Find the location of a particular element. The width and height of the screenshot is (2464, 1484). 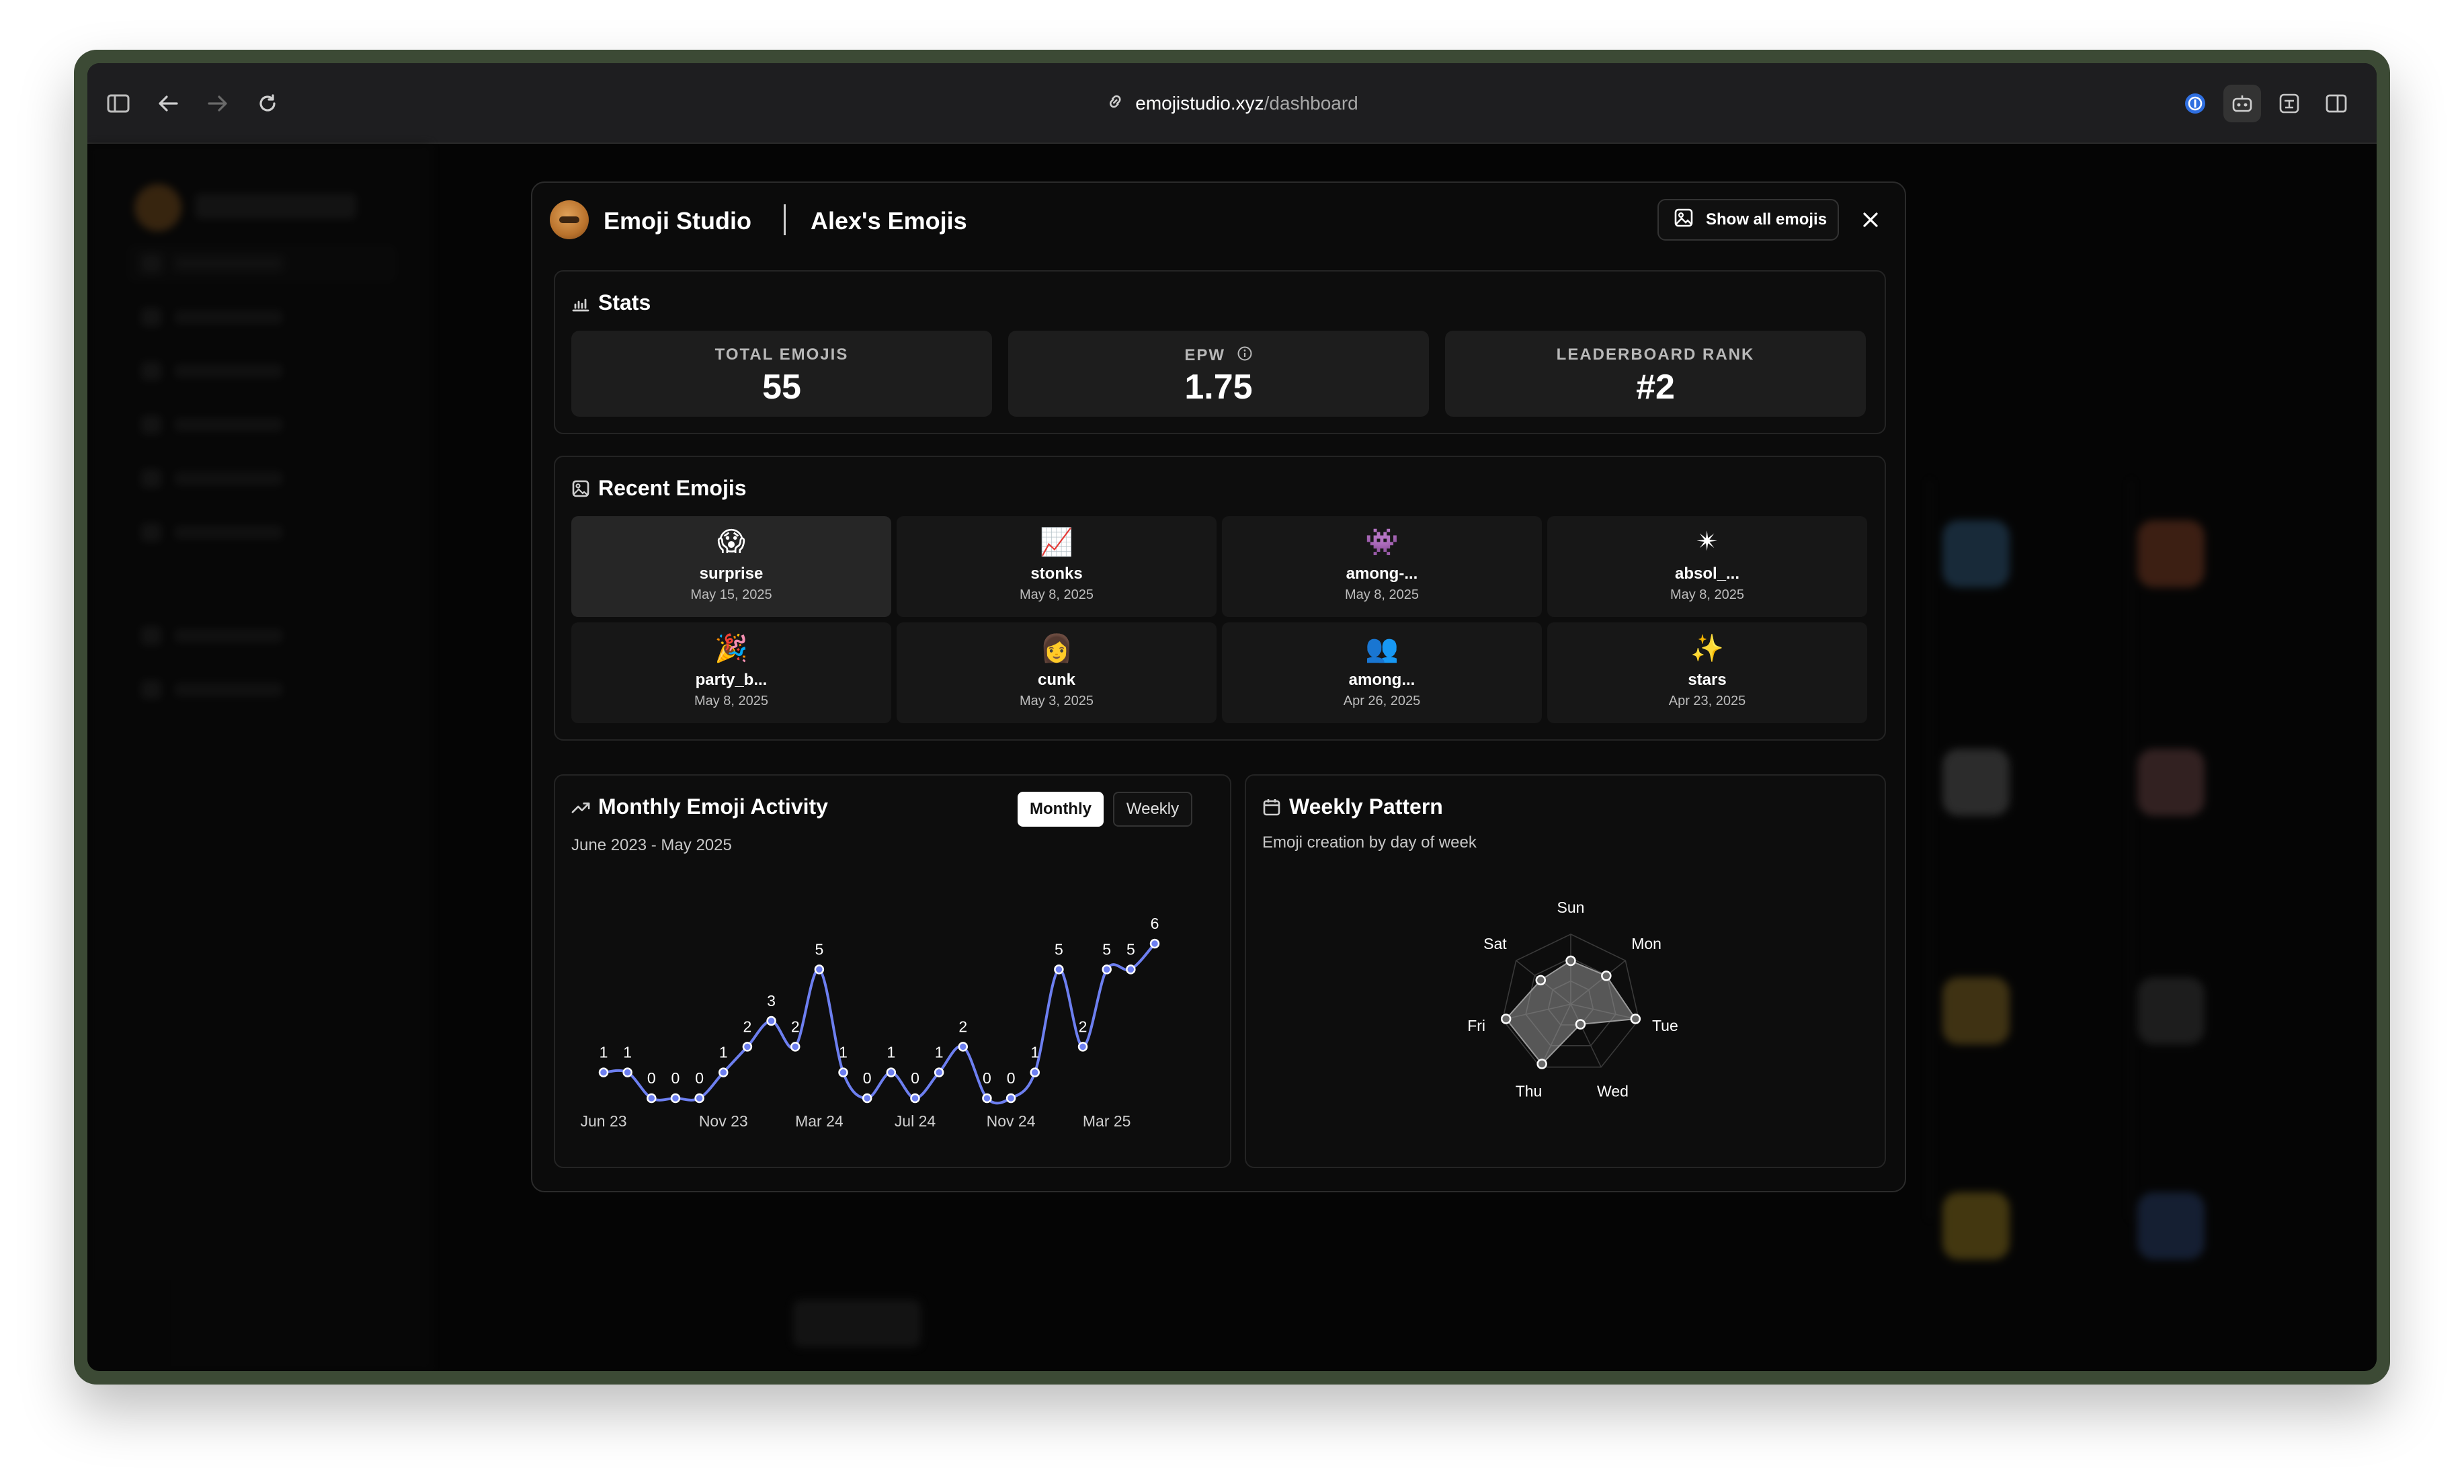

extension-icon is located at coordinates (2242, 103).